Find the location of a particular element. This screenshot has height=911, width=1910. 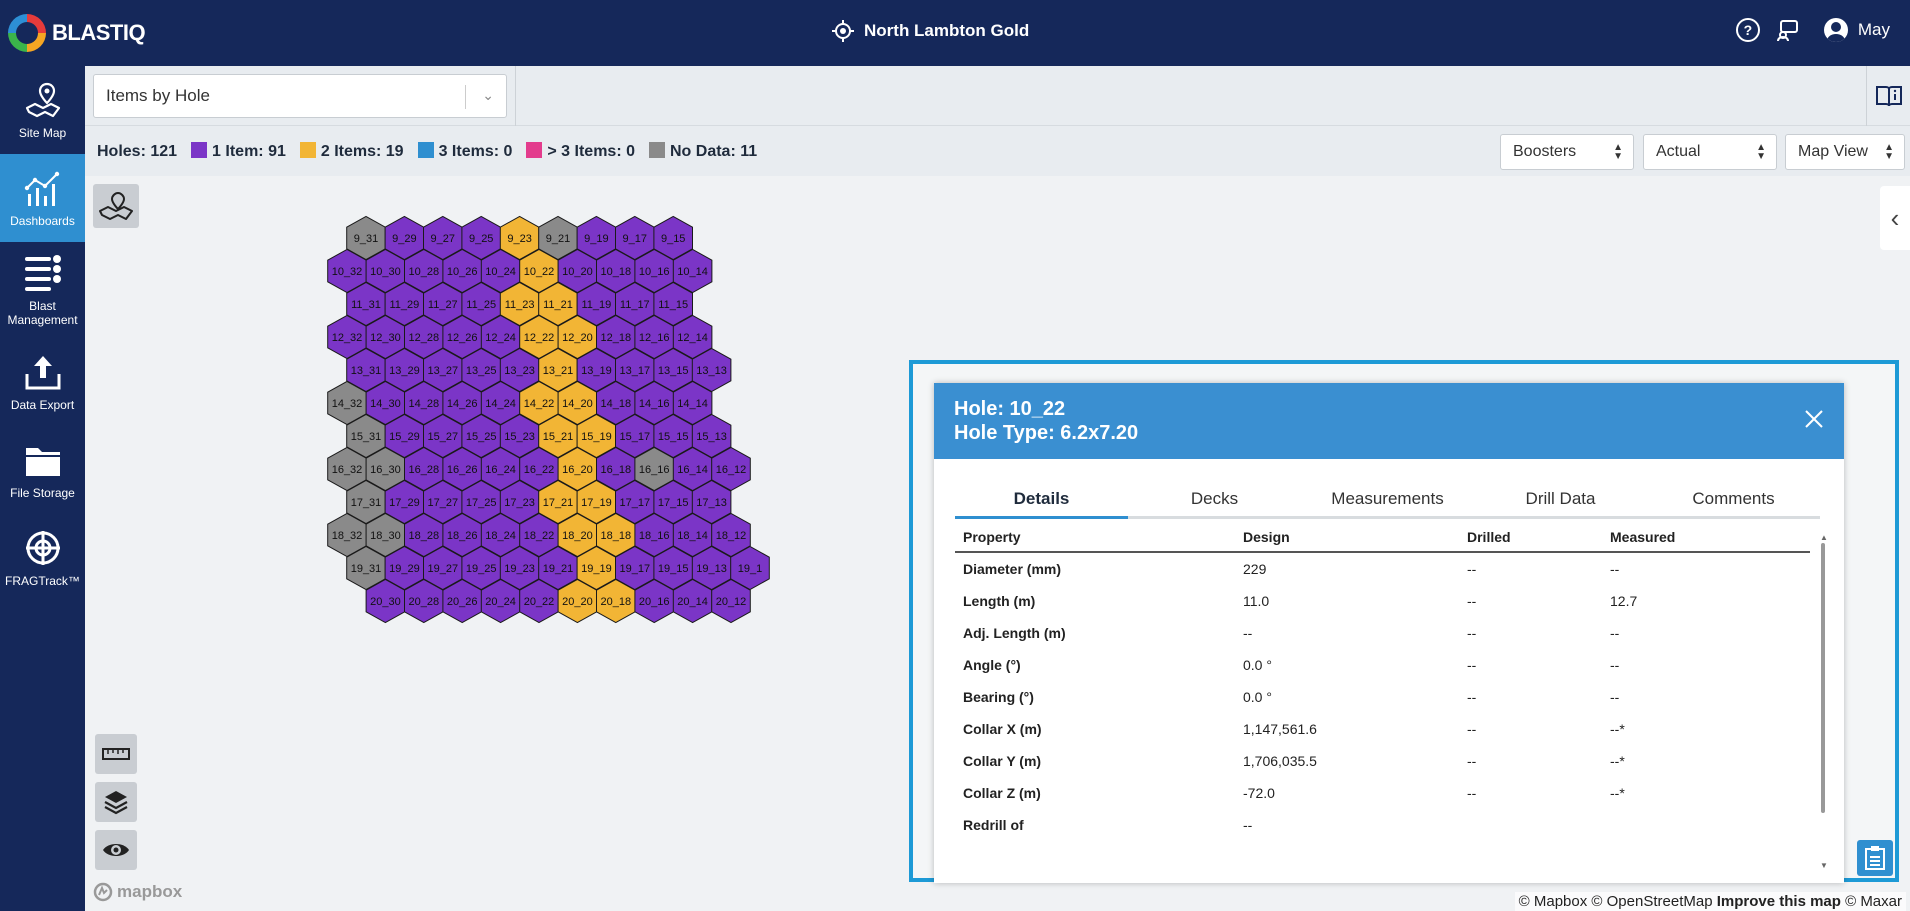

hole-15_23: 15_23 is located at coordinates (519, 436).